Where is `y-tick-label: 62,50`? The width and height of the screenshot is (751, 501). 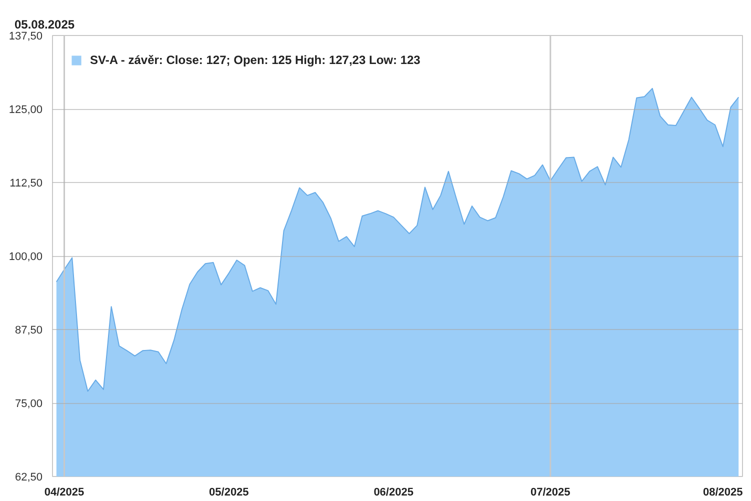 y-tick-label: 62,50 is located at coordinates (28, 478).